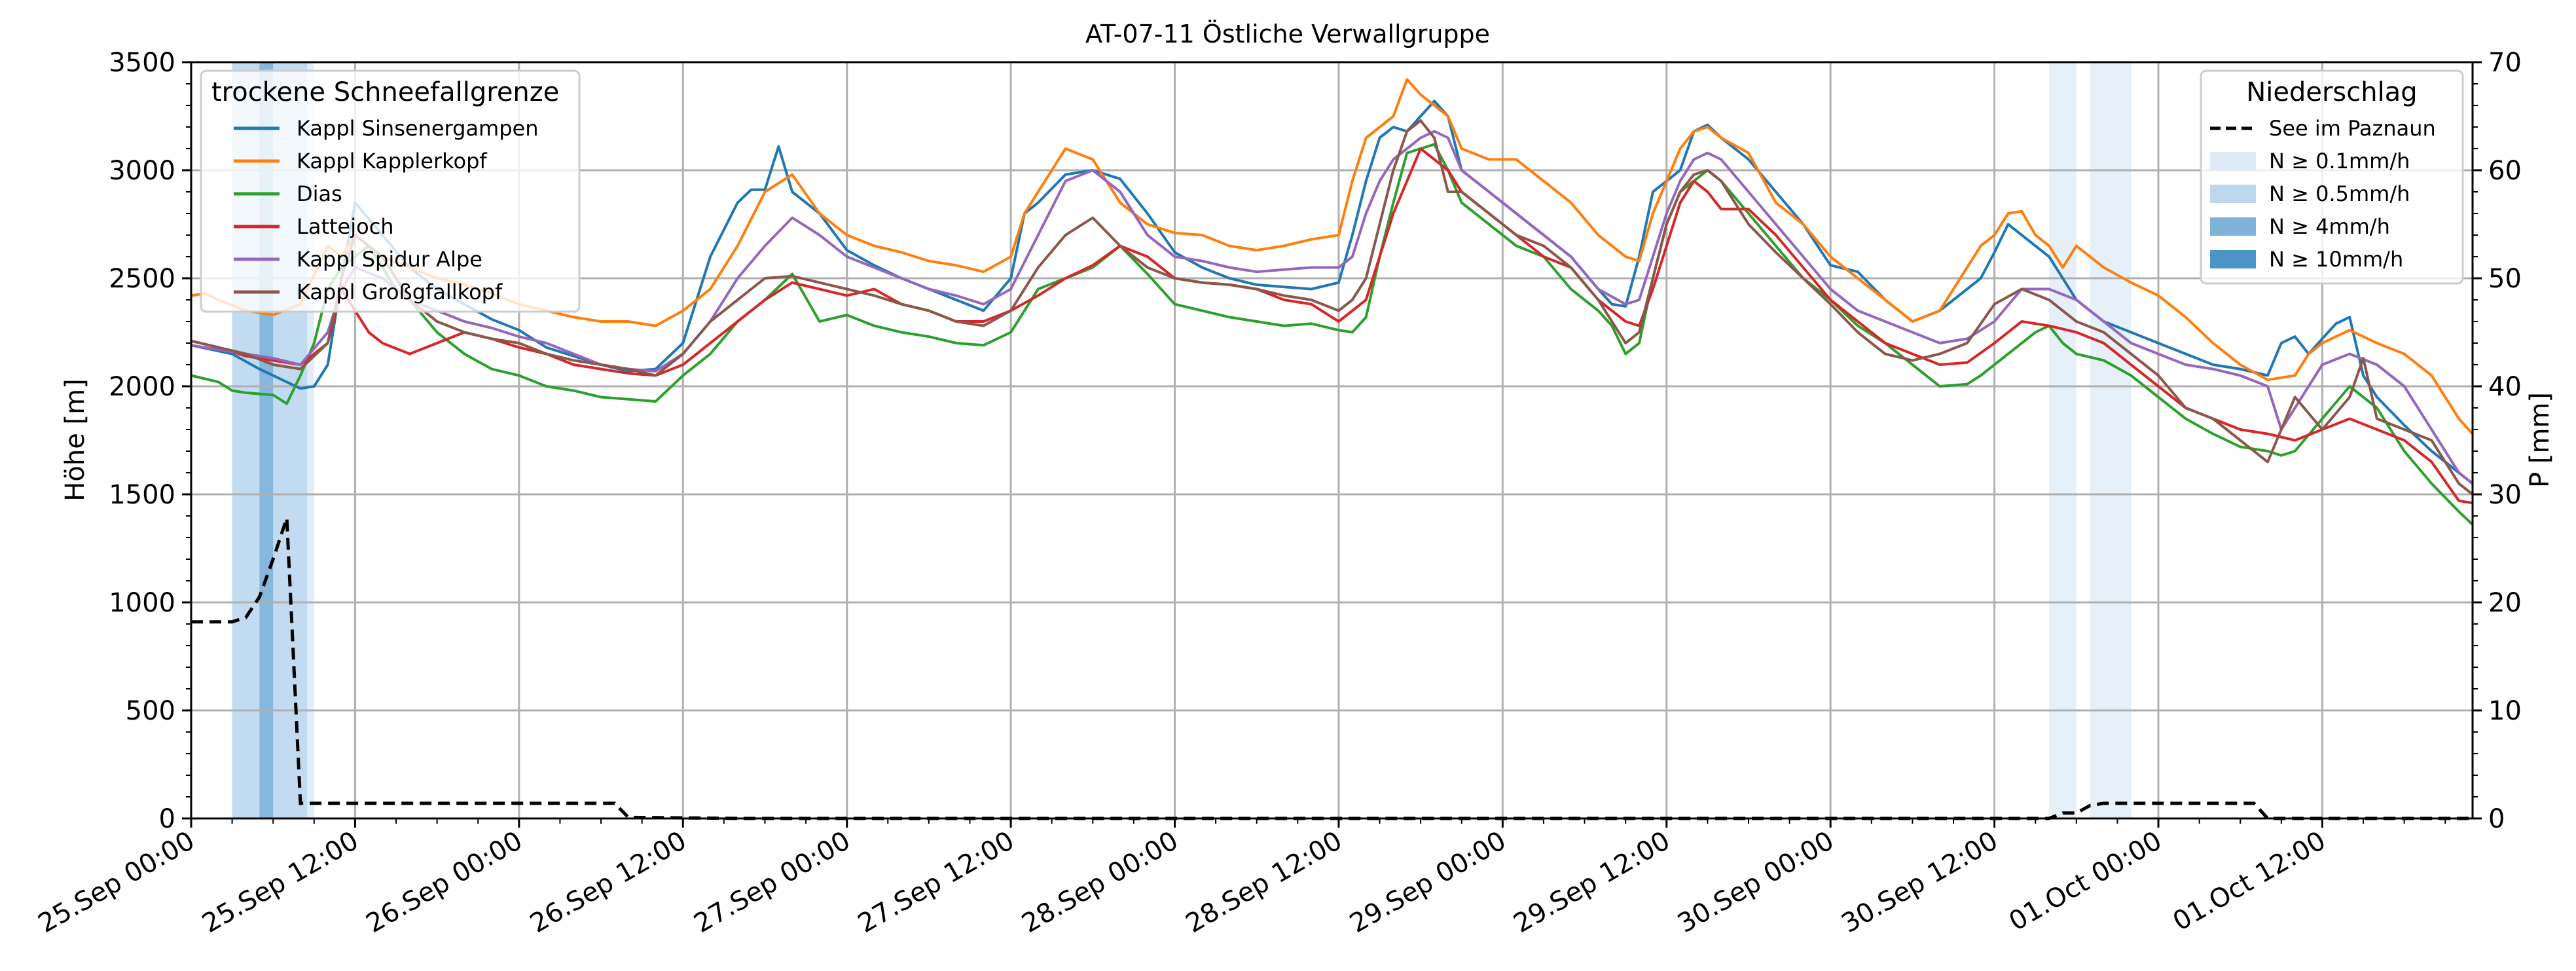 The width and height of the screenshot is (2576, 971). Describe the element at coordinates (142, 603) in the screenshot. I see `y-tick-label: 1000` at that location.